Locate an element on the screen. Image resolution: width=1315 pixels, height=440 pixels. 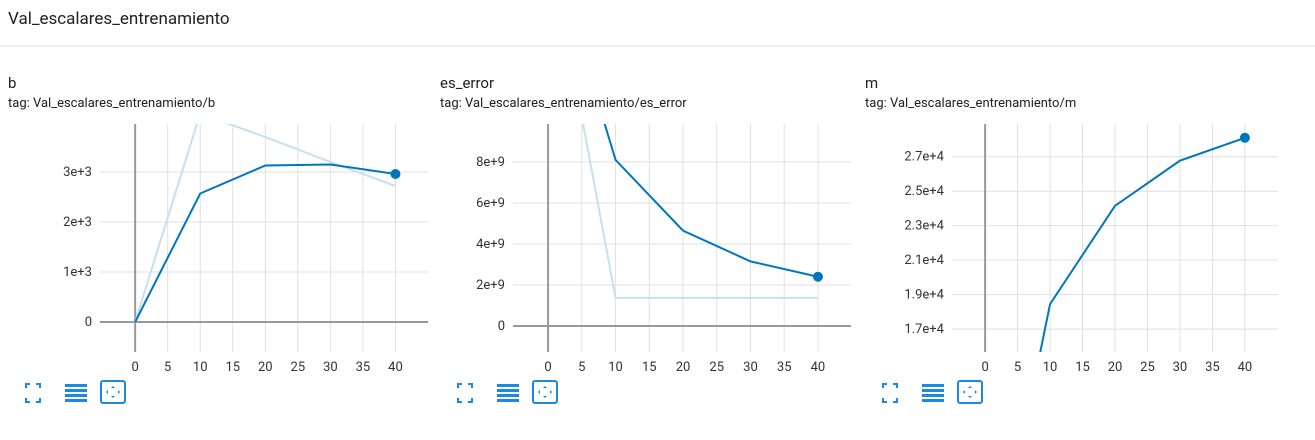
y-tick-label: 1e+3 is located at coordinates (77, 272).